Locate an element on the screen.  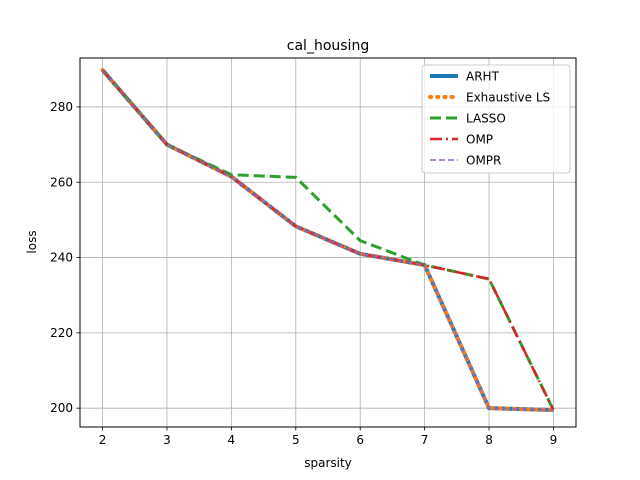
x-tick-label: 8 is located at coordinates (489, 440).